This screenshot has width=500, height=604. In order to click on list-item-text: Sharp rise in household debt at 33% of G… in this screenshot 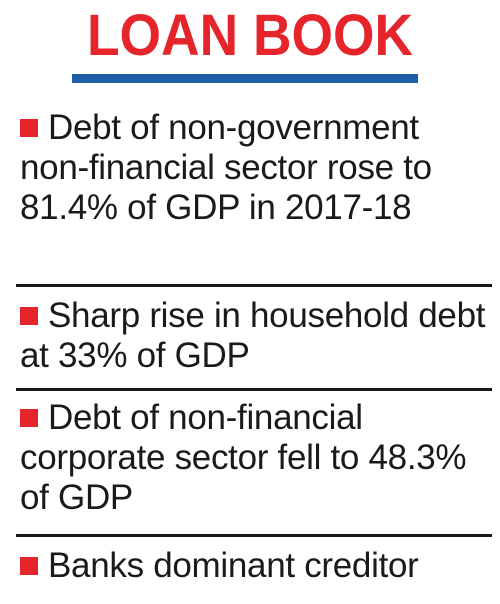, I will do `click(254, 336)`.